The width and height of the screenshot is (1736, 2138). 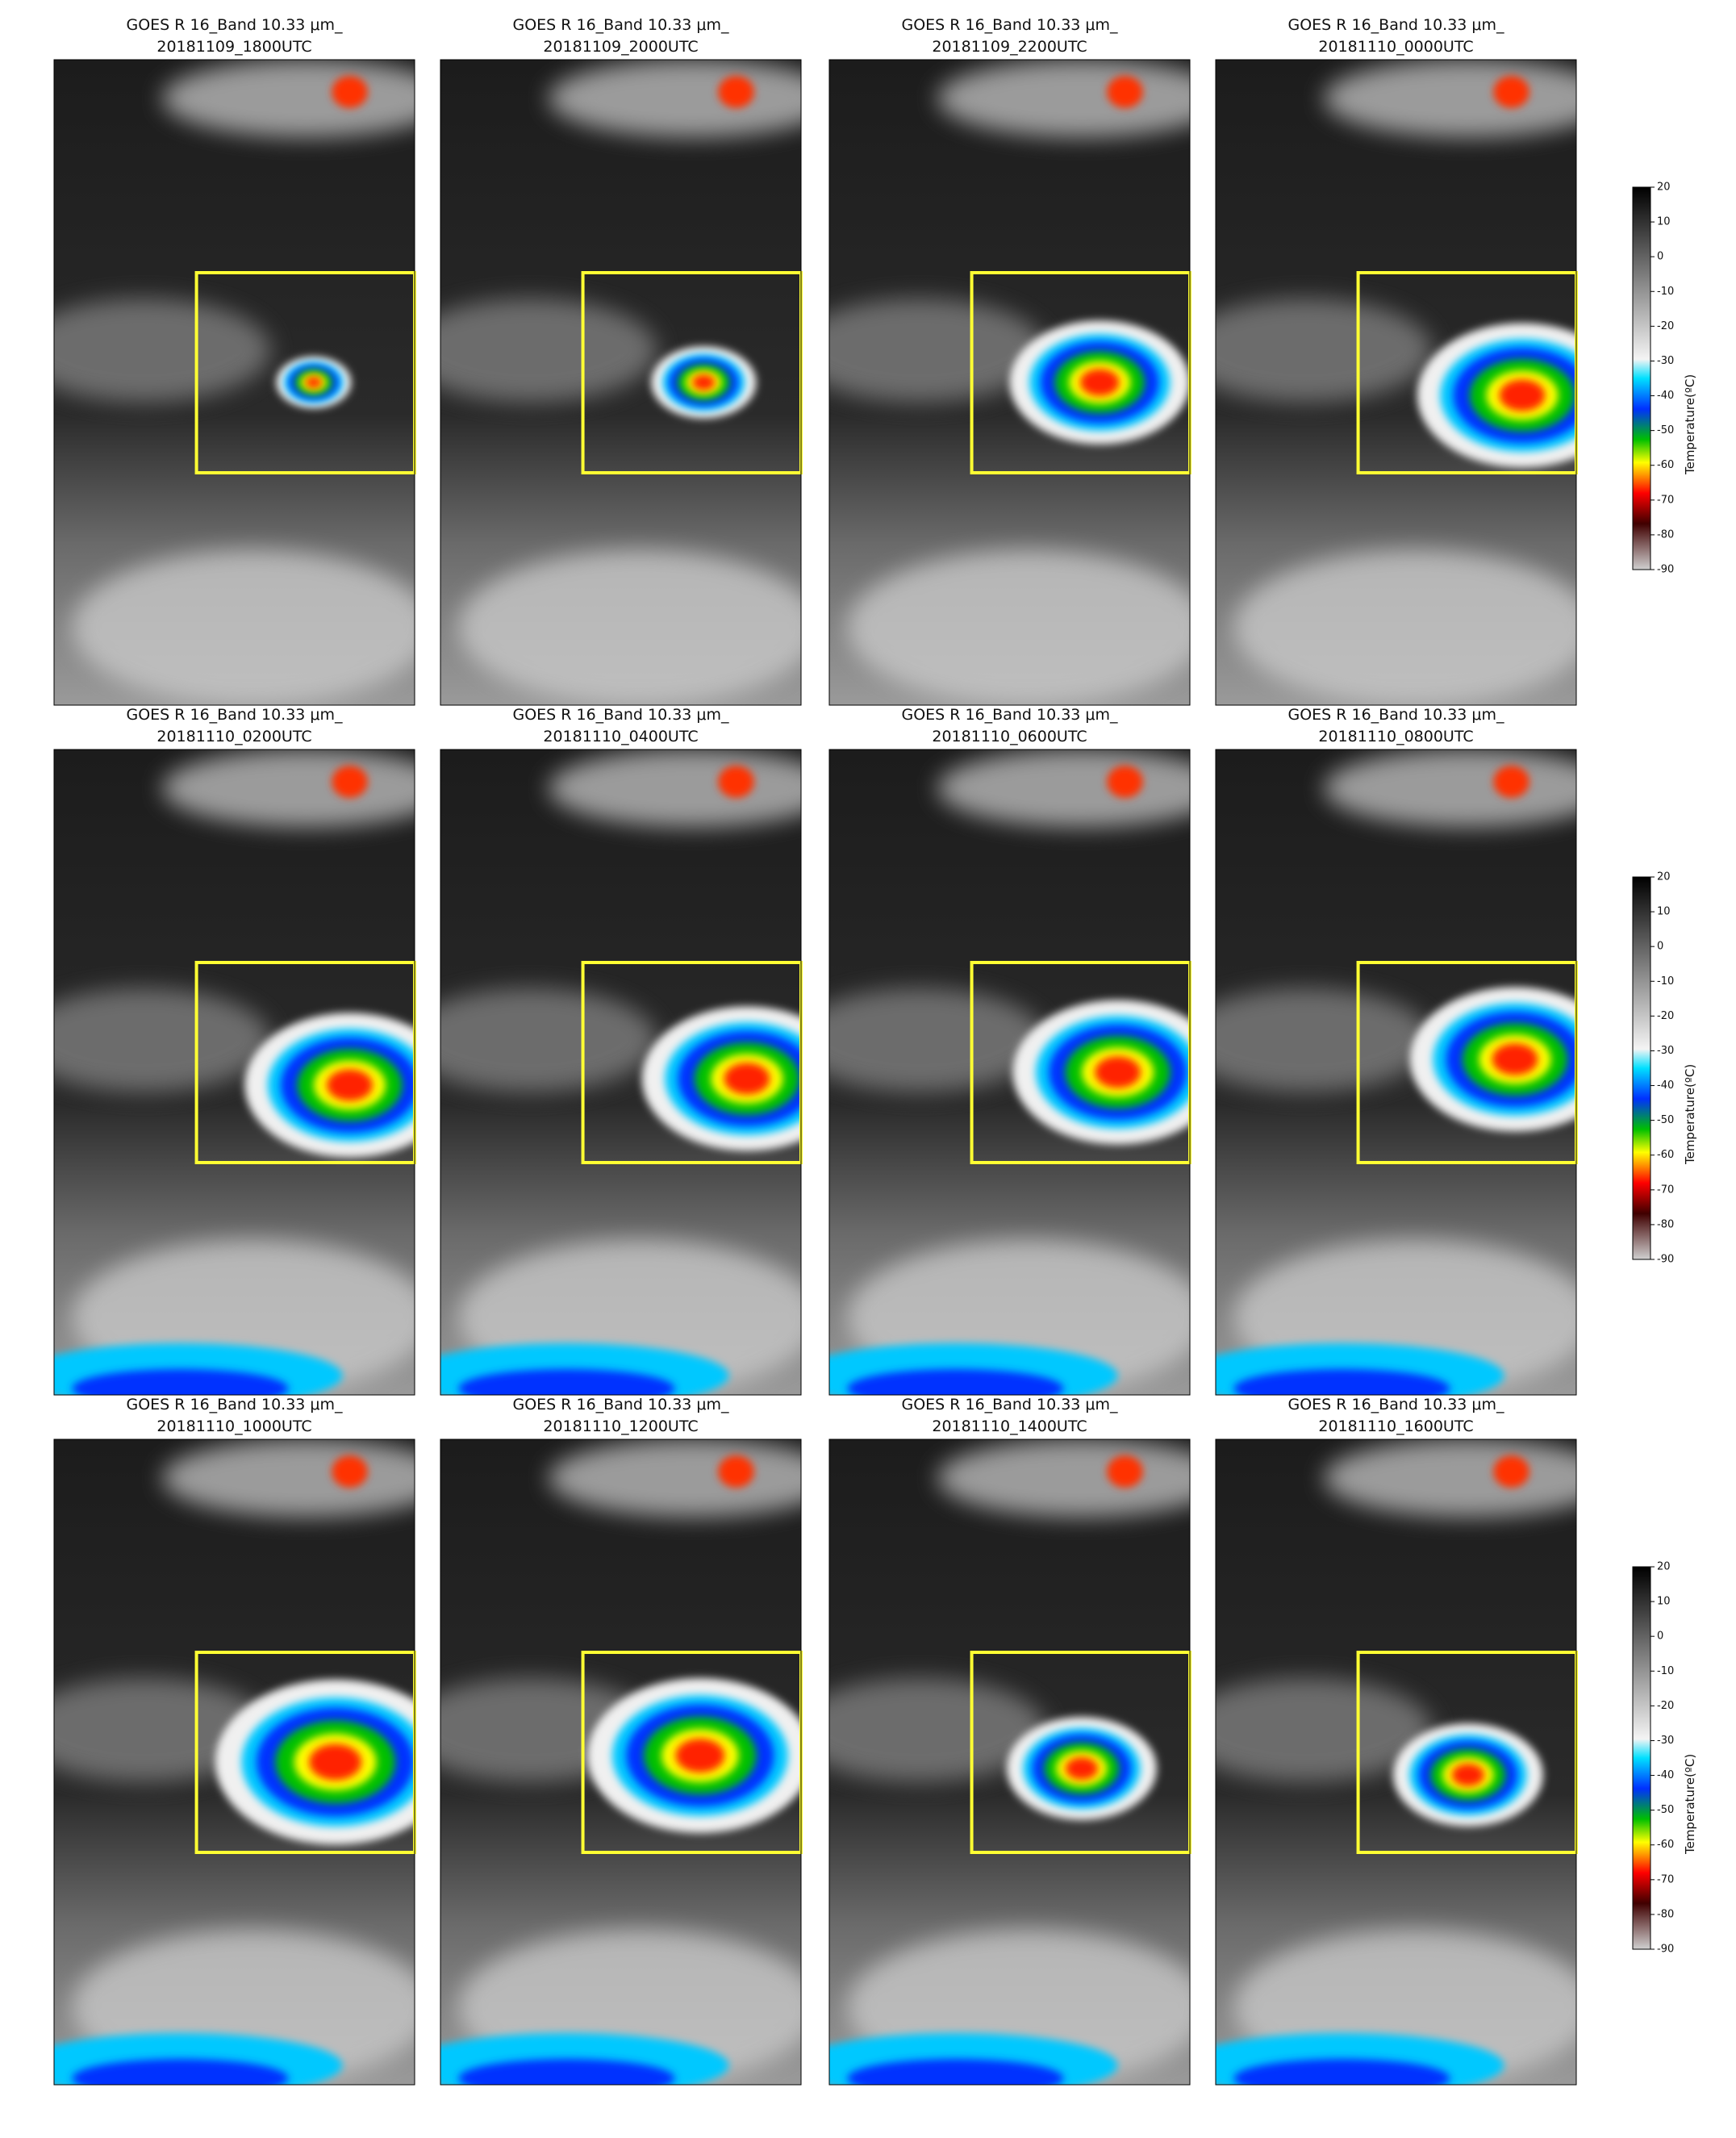 What do you see at coordinates (1395, 47) in the screenshot?
I see `panel-time: 20181110_0000UTC` at bounding box center [1395, 47].